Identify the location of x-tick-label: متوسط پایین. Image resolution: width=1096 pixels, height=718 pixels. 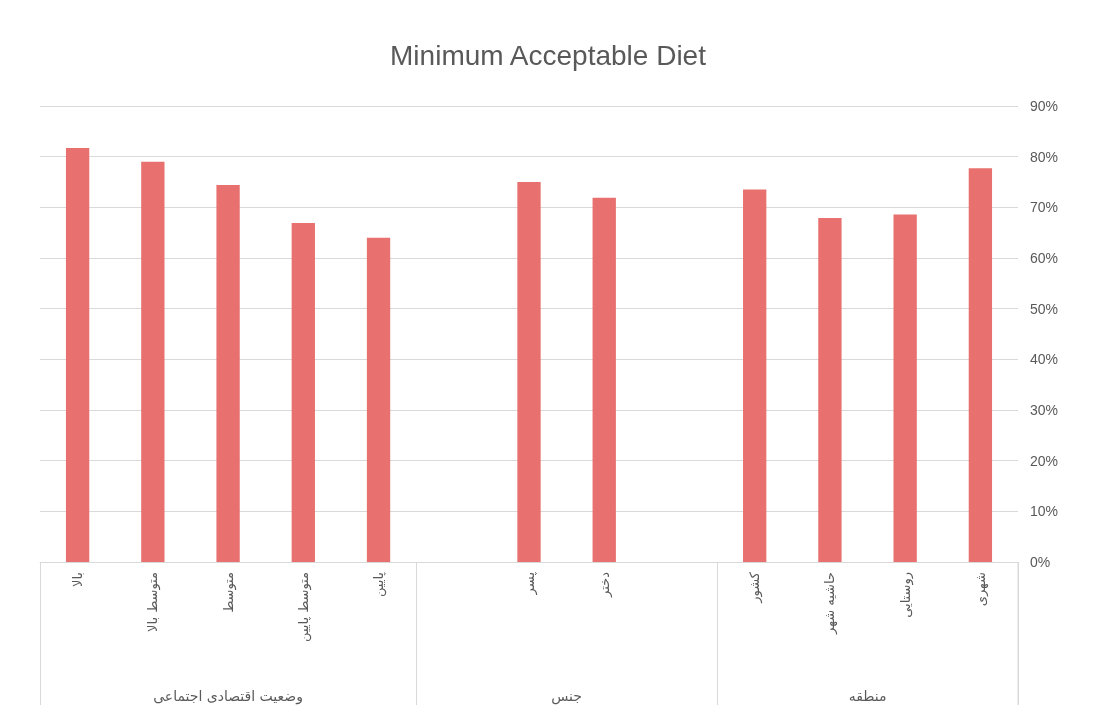
(303, 607).